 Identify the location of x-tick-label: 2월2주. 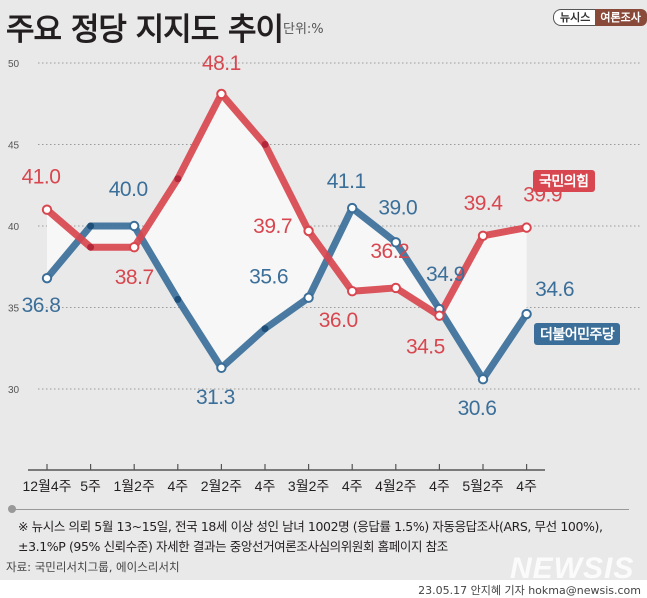
(221, 486).